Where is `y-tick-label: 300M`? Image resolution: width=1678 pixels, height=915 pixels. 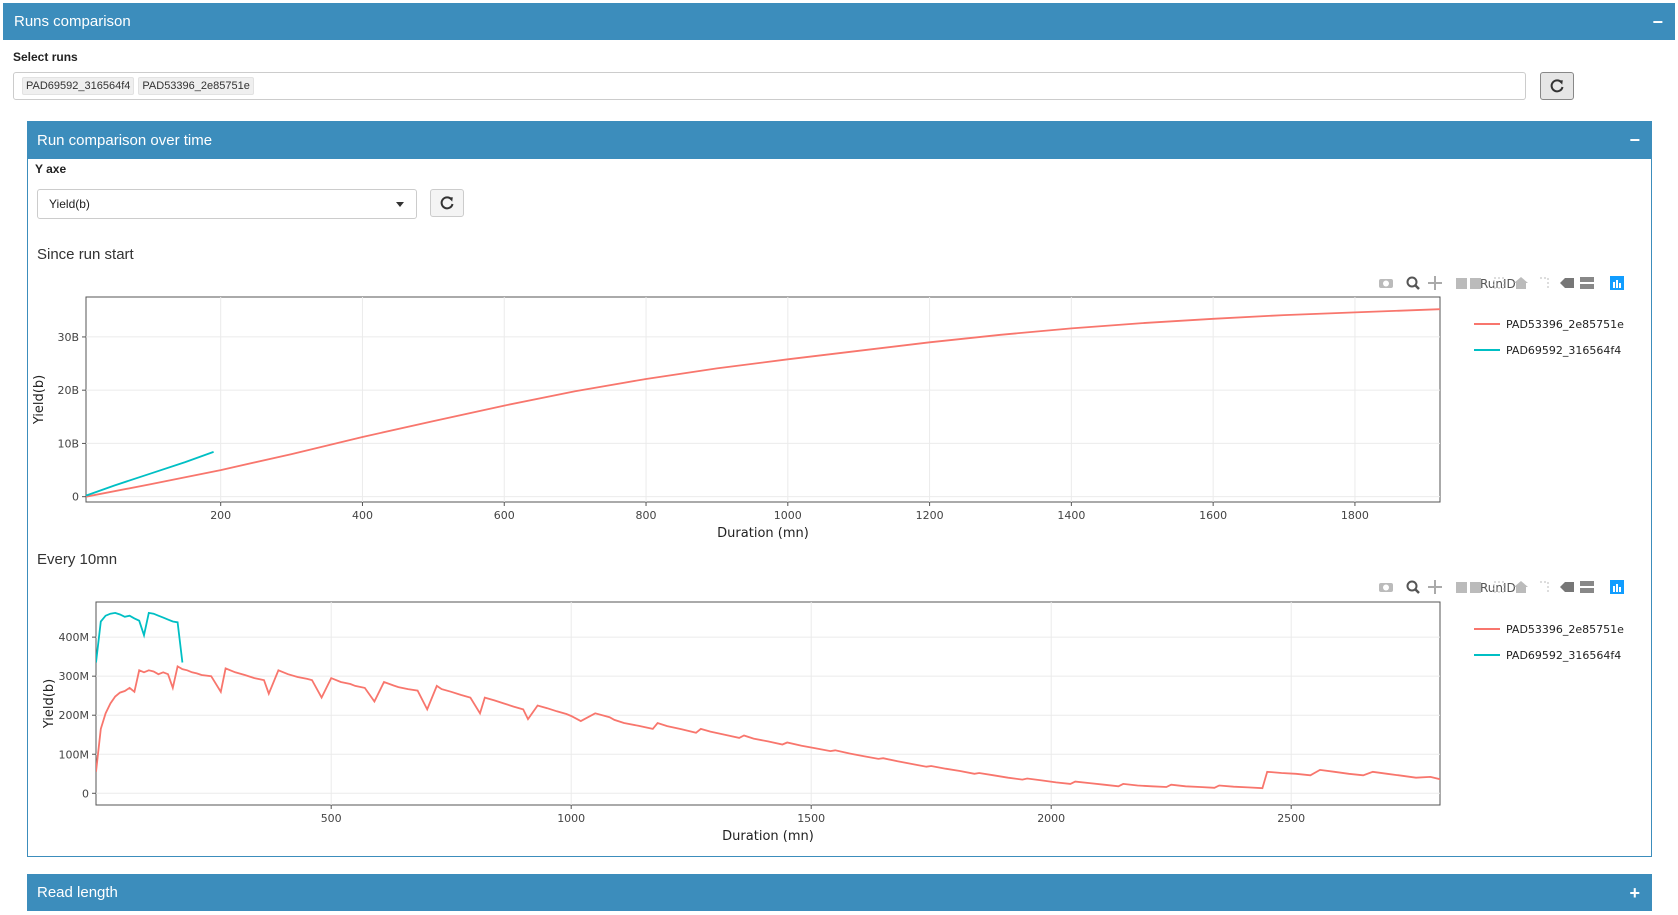 y-tick-label: 300M is located at coordinates (74, 676).